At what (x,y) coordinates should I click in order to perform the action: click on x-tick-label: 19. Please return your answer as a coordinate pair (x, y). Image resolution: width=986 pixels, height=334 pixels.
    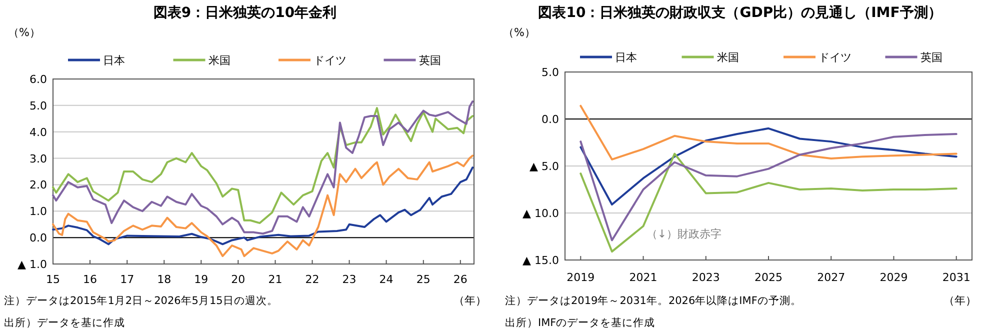
    Looking at the image, I should click on (201, 279).